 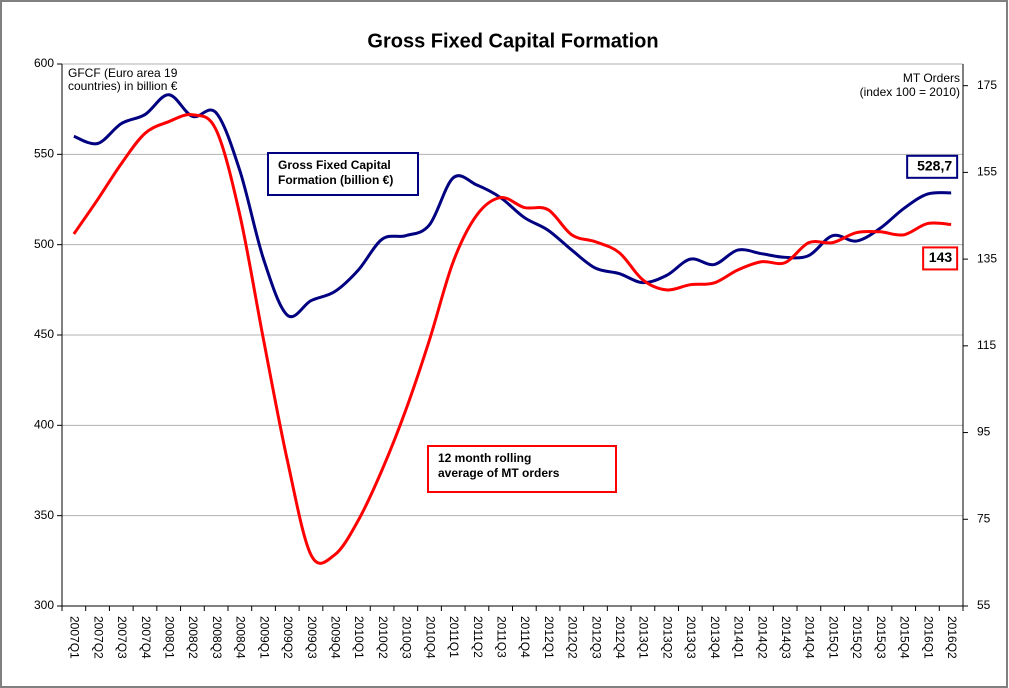 I want to click on y-axis-label: GFCF (Euro area 19, so click(x=123, y=73).